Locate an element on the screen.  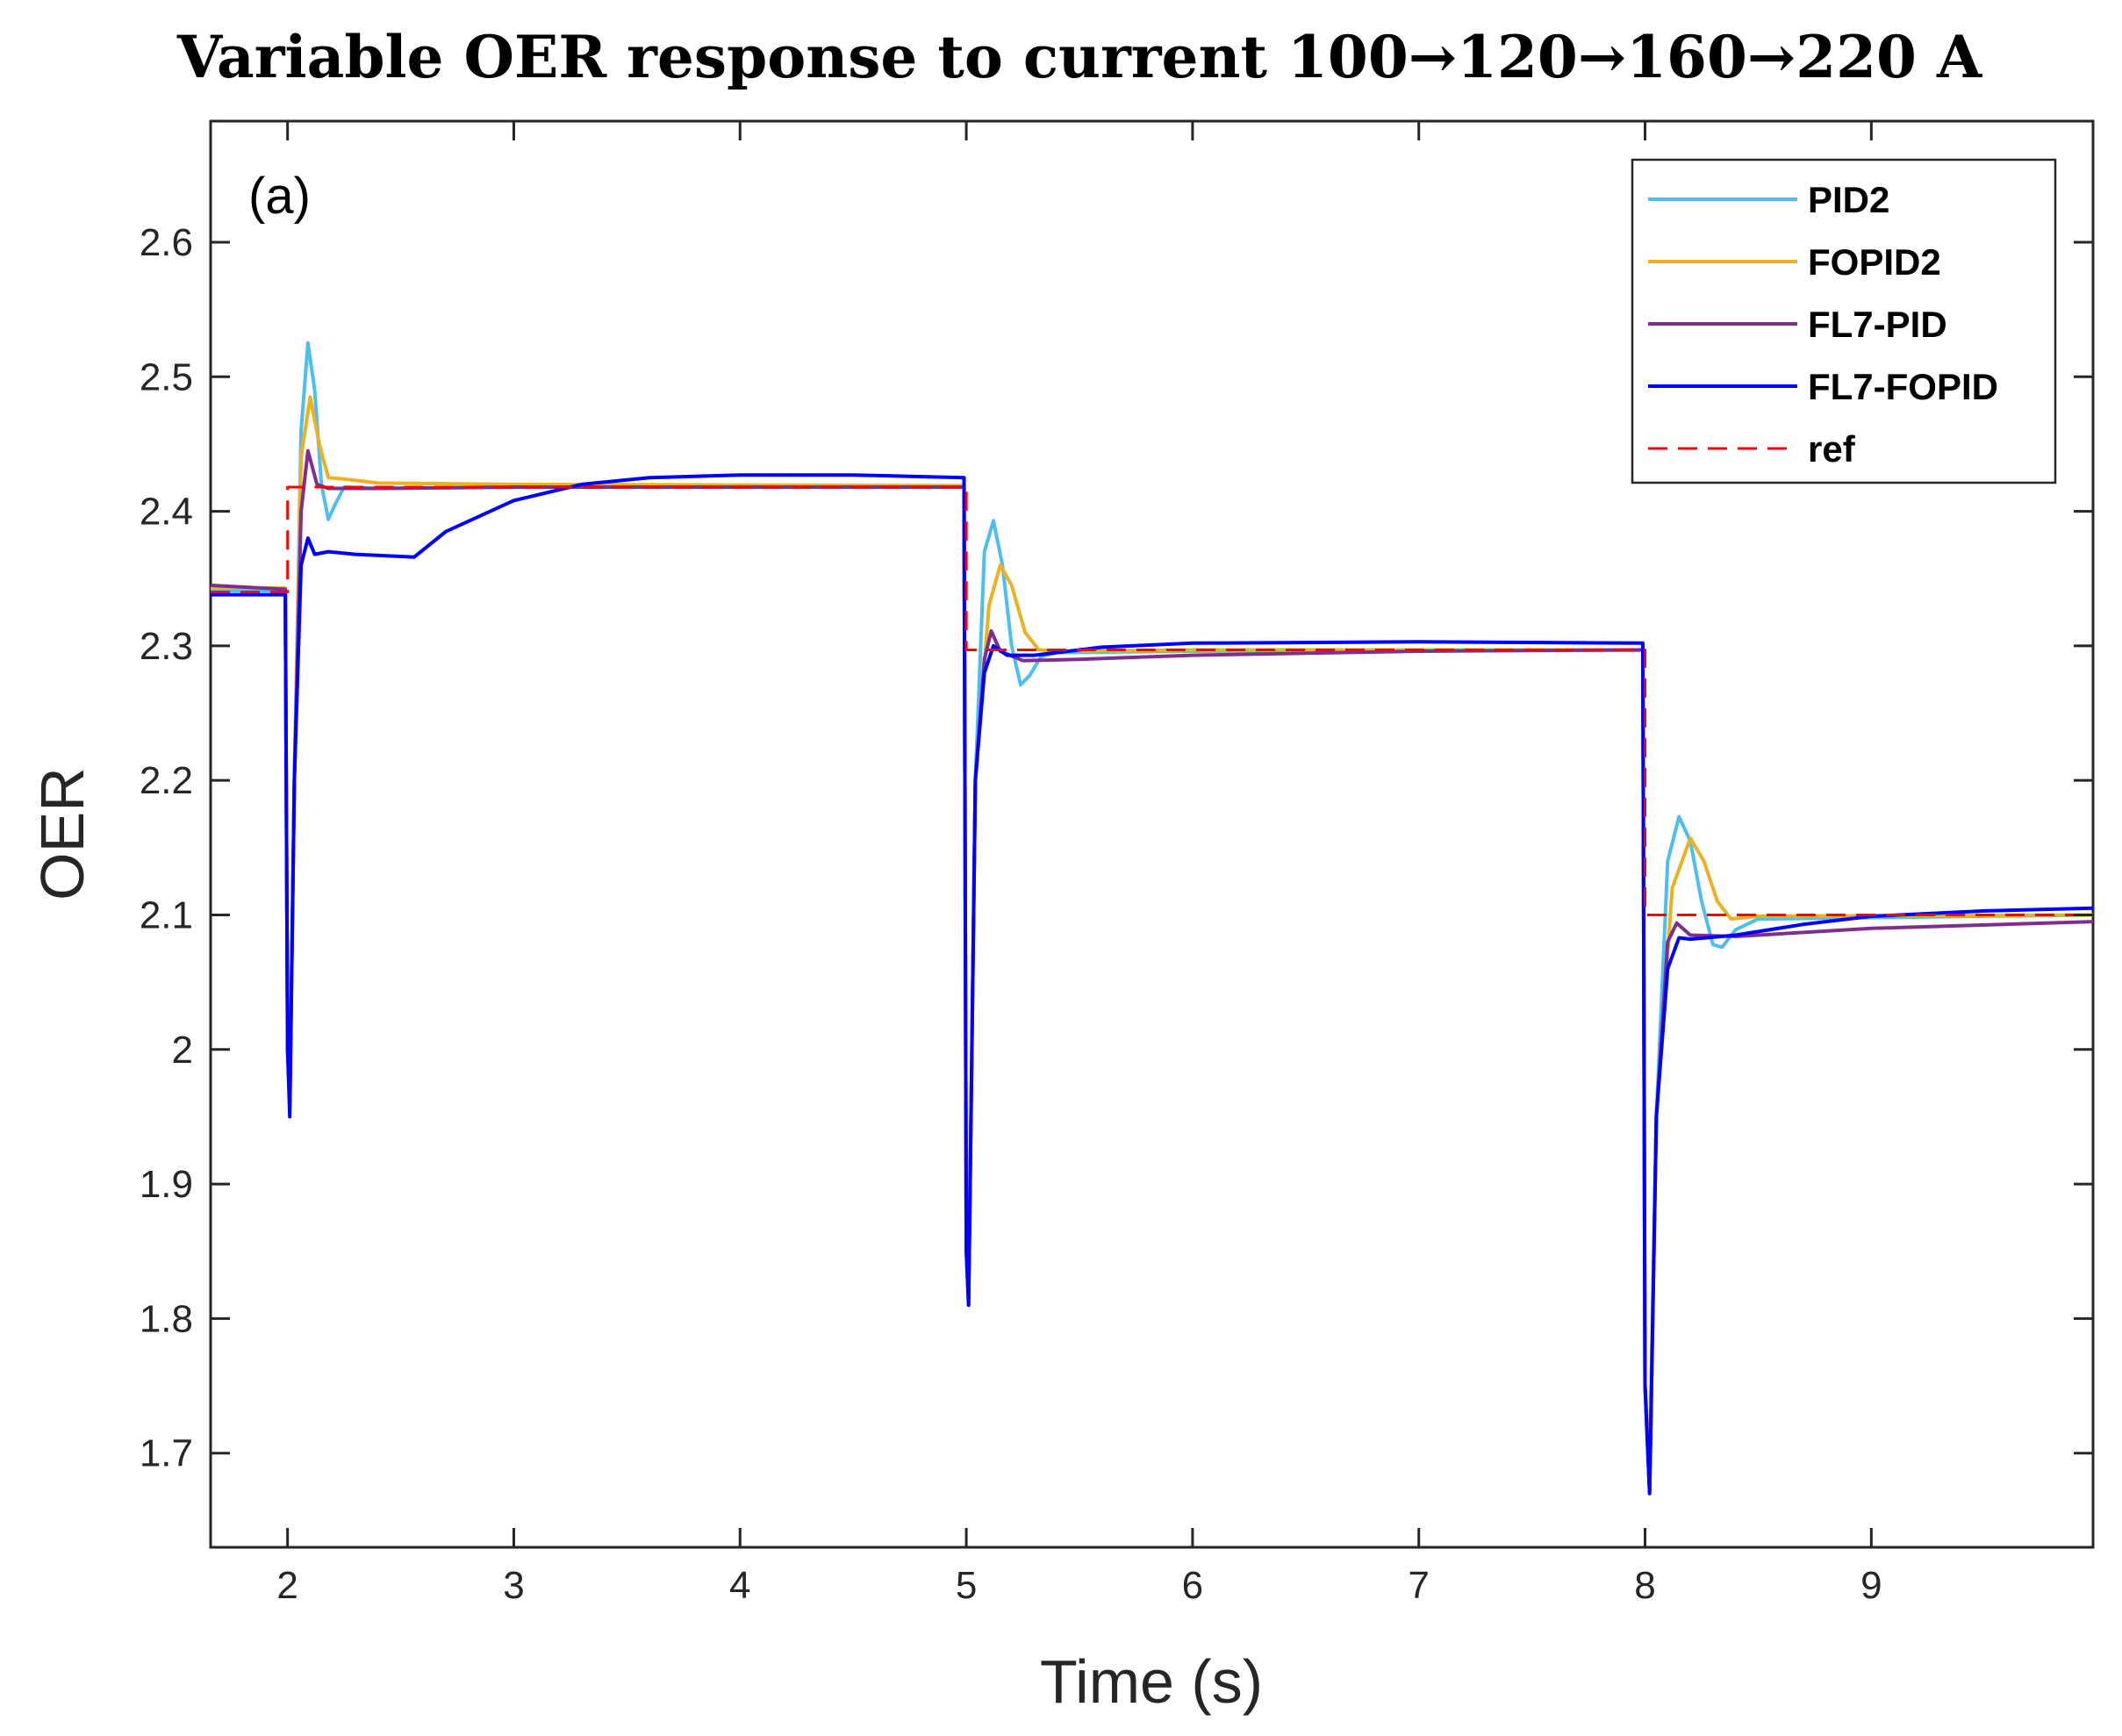
legend-label-pid2: PID2 is located at coordinates (1848, 199).